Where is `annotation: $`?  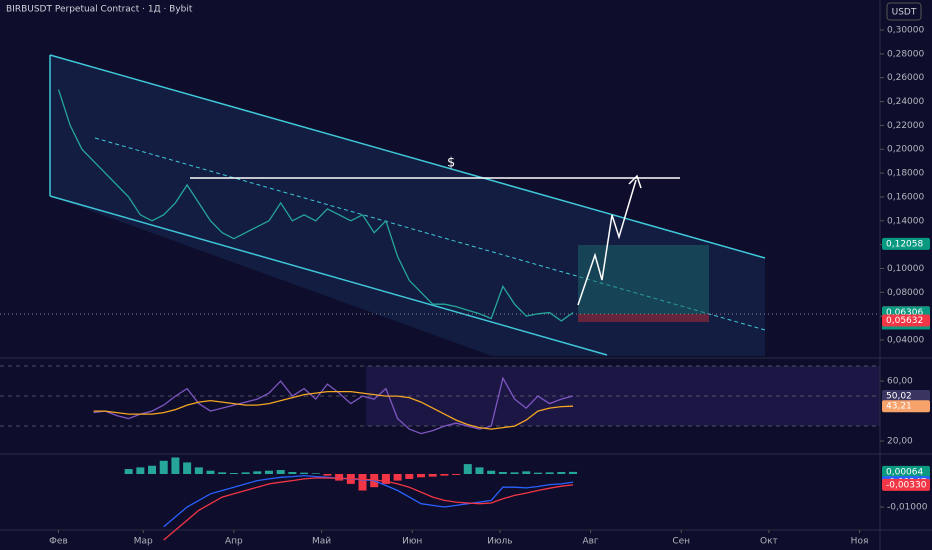 annotation: $ is located at coordinates (451, 163).